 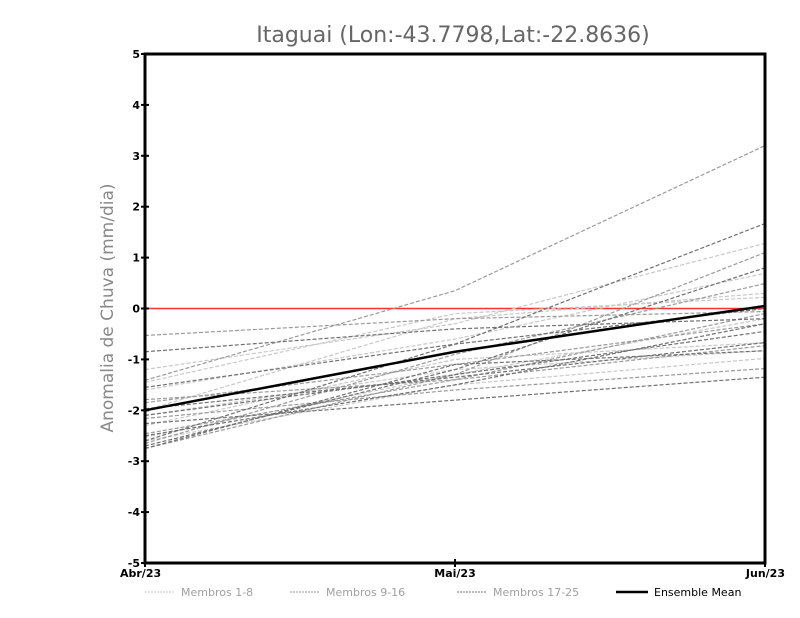 I want to click on legend-label-group3: Membros 17-25, so click(x=536, y=592).